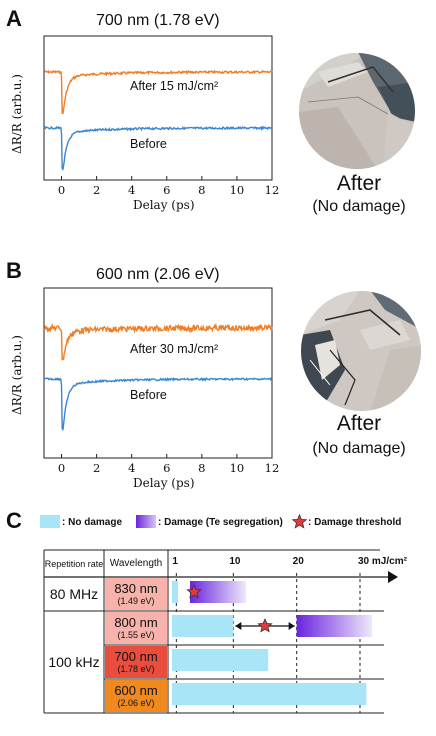 Image resolution: width=436 pixels, height=736 pixels. Describe the element at coordinates (359, 423) in the screenshot. I see `panel-b-image-caption: After` at that location.